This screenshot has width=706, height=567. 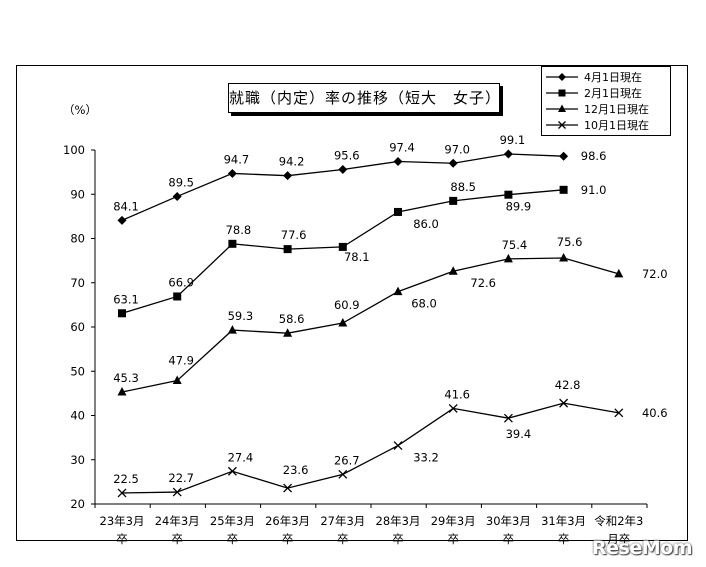 I want to click on data-label: 72.0, so click(x=655, y=274).